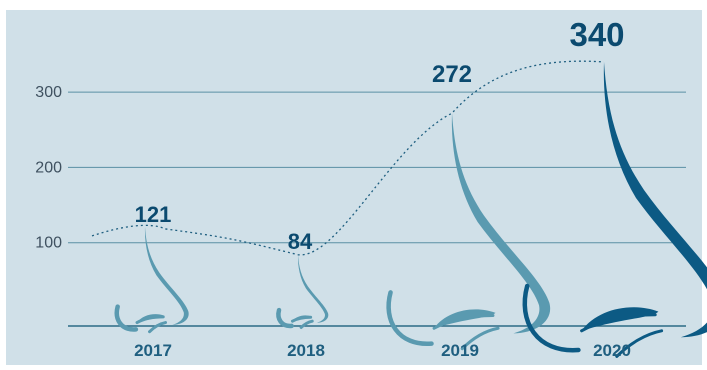 Image resolution: width=707 pixels, height=370 pixels. I want to click on data-label-2020: 340, so click(596, 34).